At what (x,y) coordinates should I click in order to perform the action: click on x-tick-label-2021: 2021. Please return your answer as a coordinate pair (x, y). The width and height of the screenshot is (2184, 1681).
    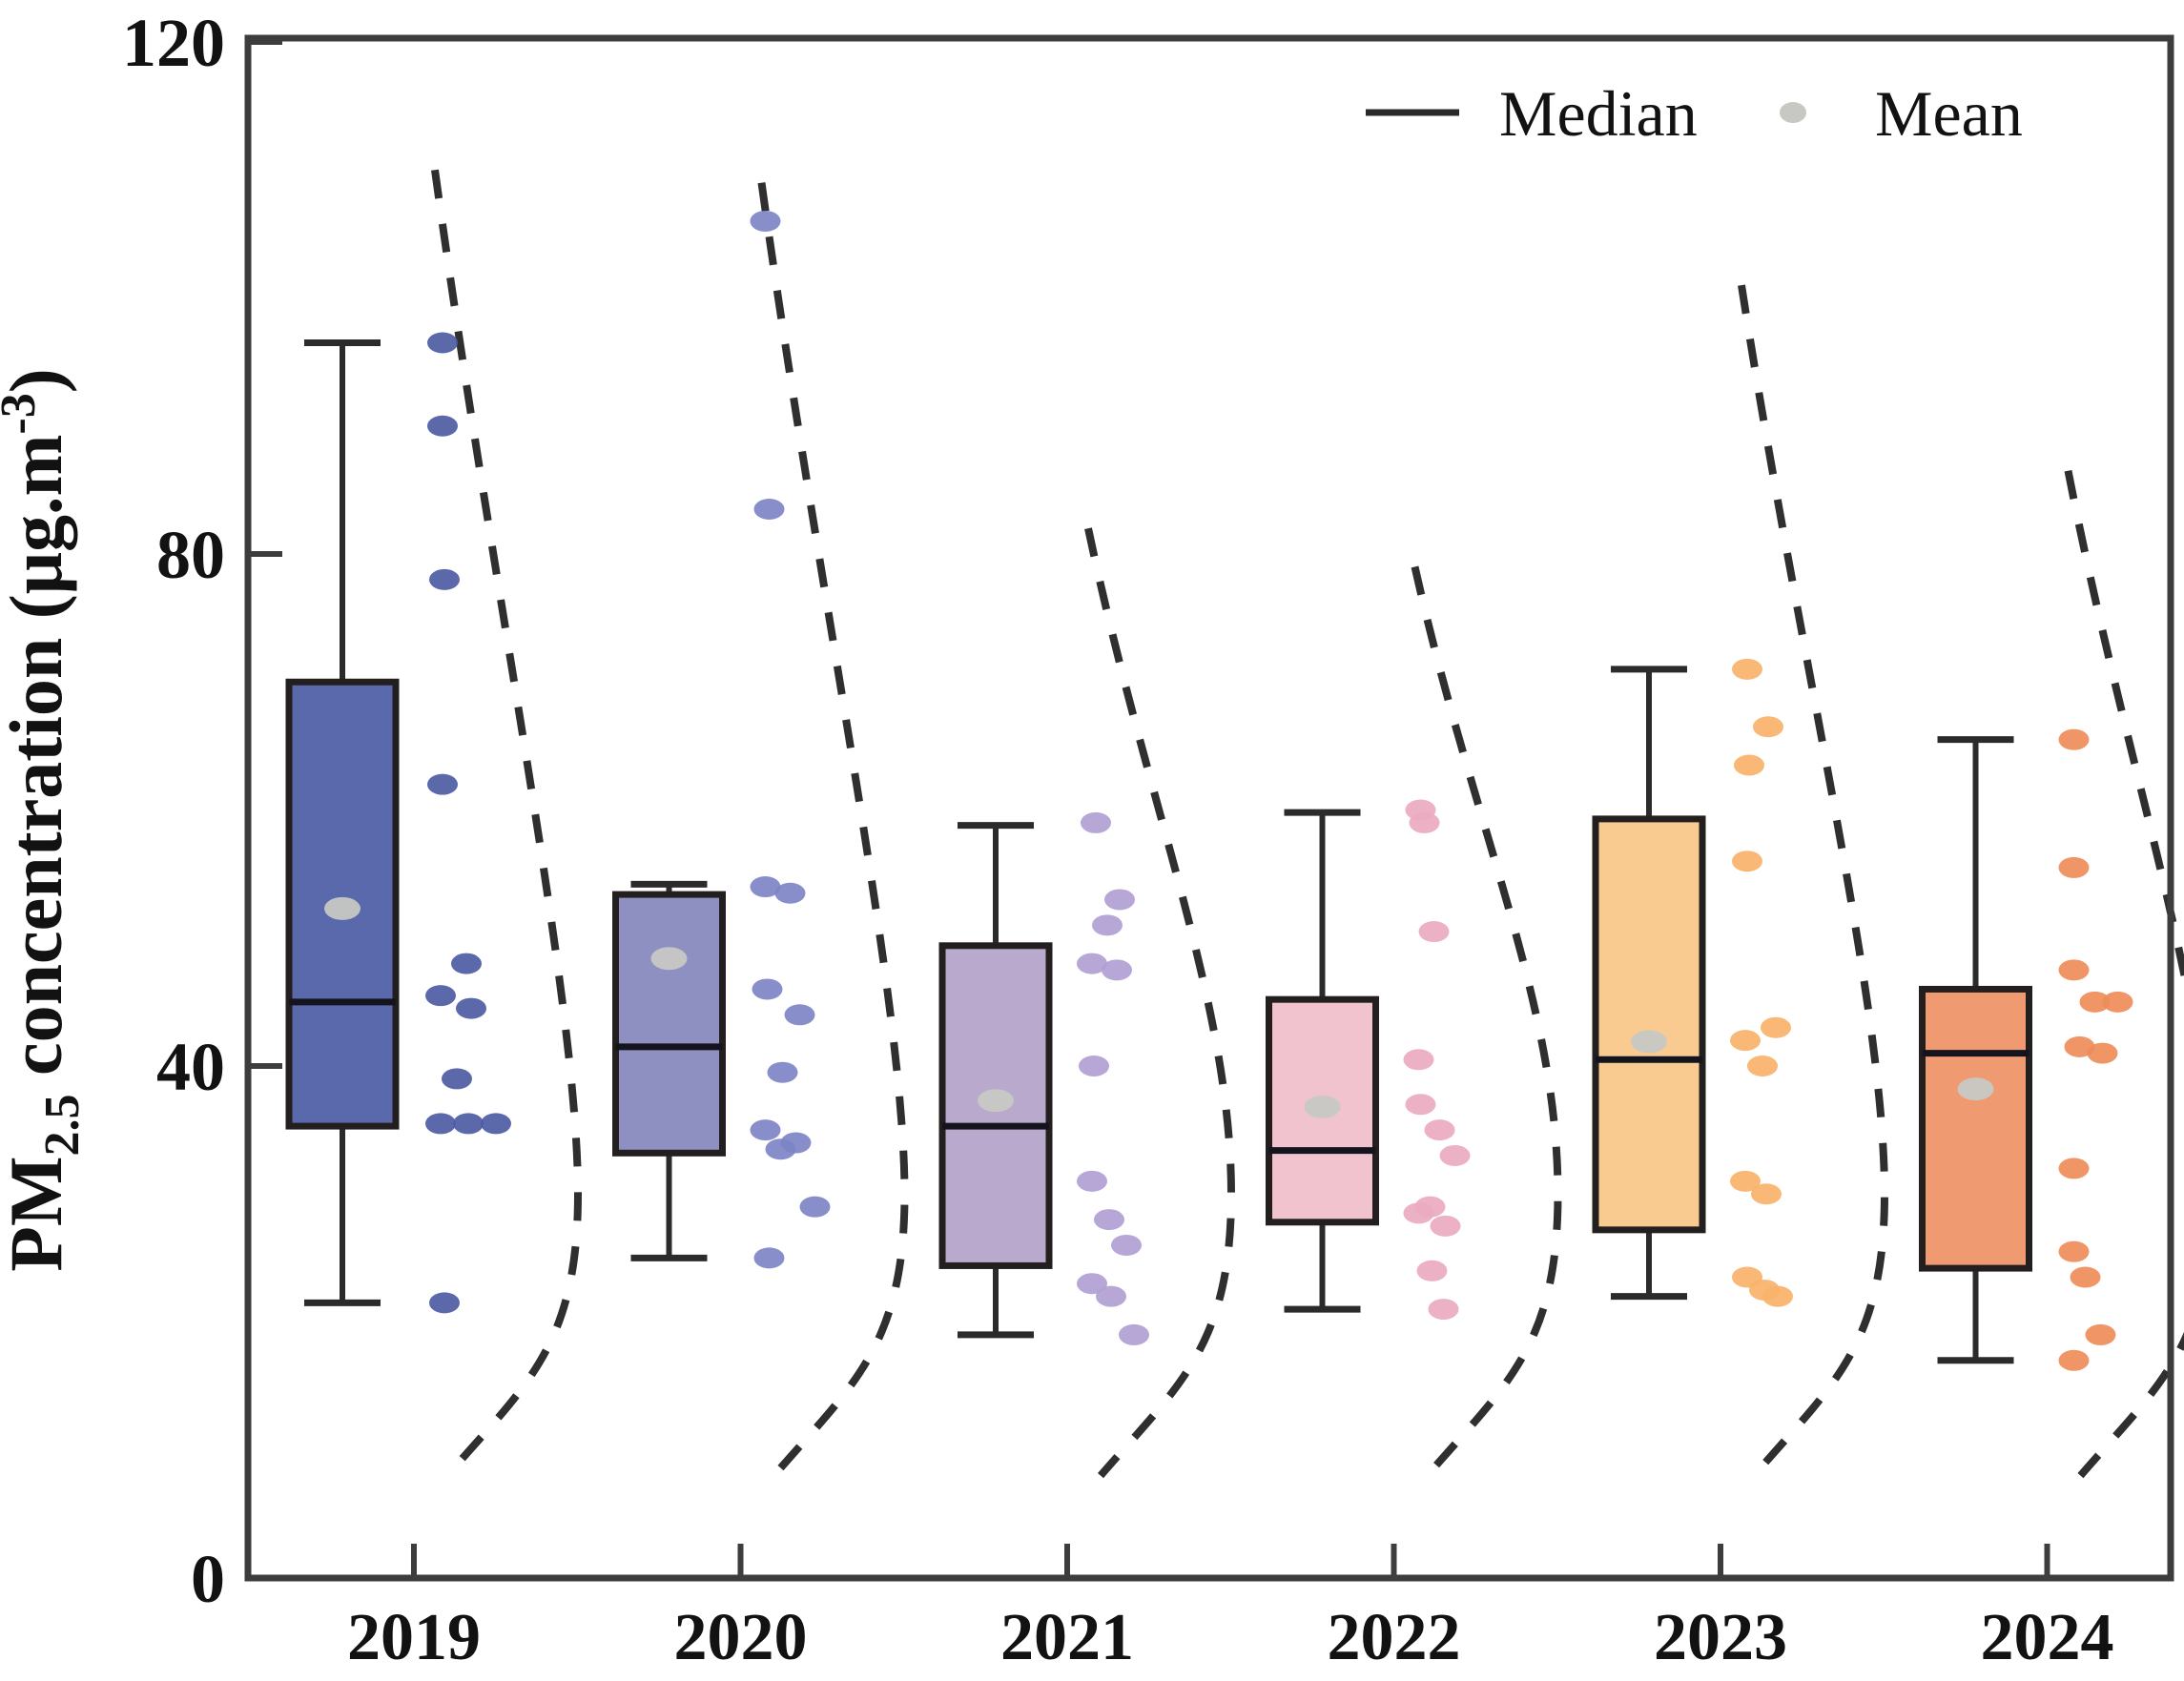
    Looking at the image, I should click on (1067, 1638).